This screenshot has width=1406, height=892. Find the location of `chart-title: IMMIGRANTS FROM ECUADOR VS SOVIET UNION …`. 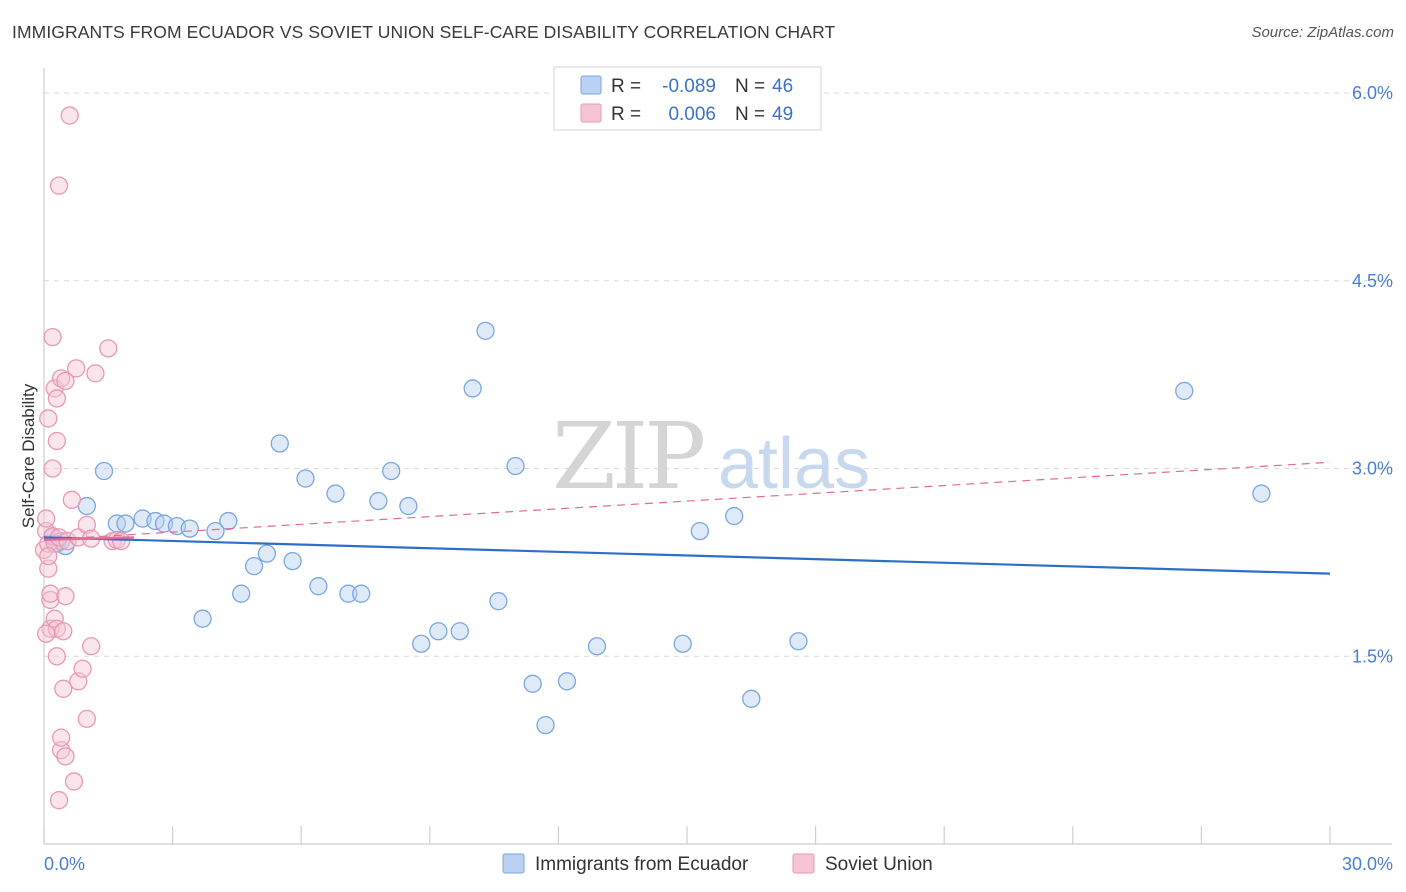

chart-title: IMMIGRANTS FROM ECUADOR VS SOVIET UNION … is located at coordinates (424, 32).